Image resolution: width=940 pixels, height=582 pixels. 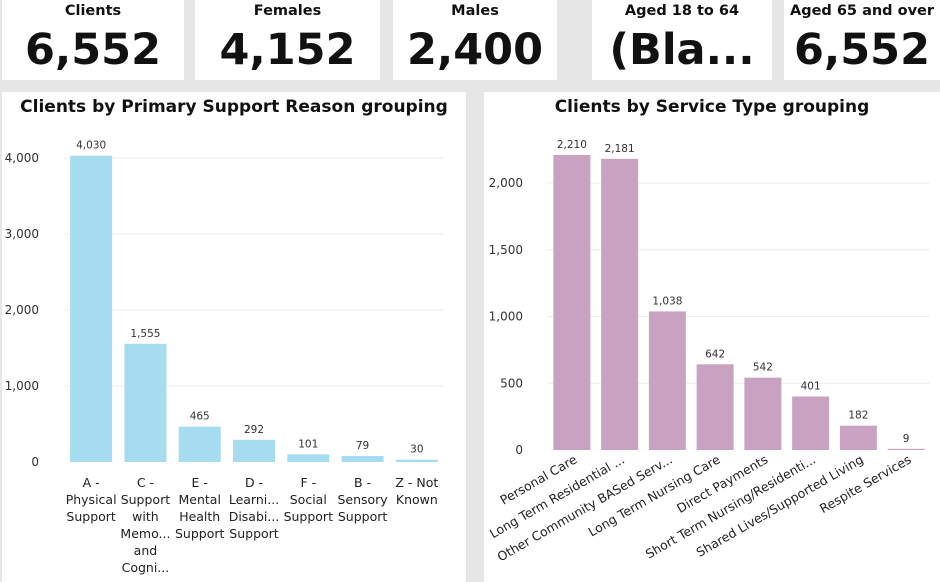 I want to click on kpi-label: Females, so click(x=287, y=11).